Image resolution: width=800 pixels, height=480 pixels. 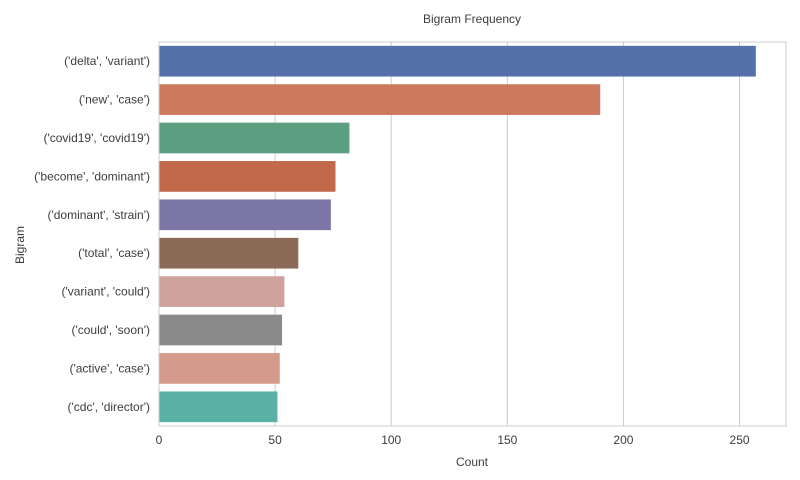 What do you see at coordinates (159, 440) in the screenshot?
I see `x-tick-label: 0` at bounding box center [159, 440].